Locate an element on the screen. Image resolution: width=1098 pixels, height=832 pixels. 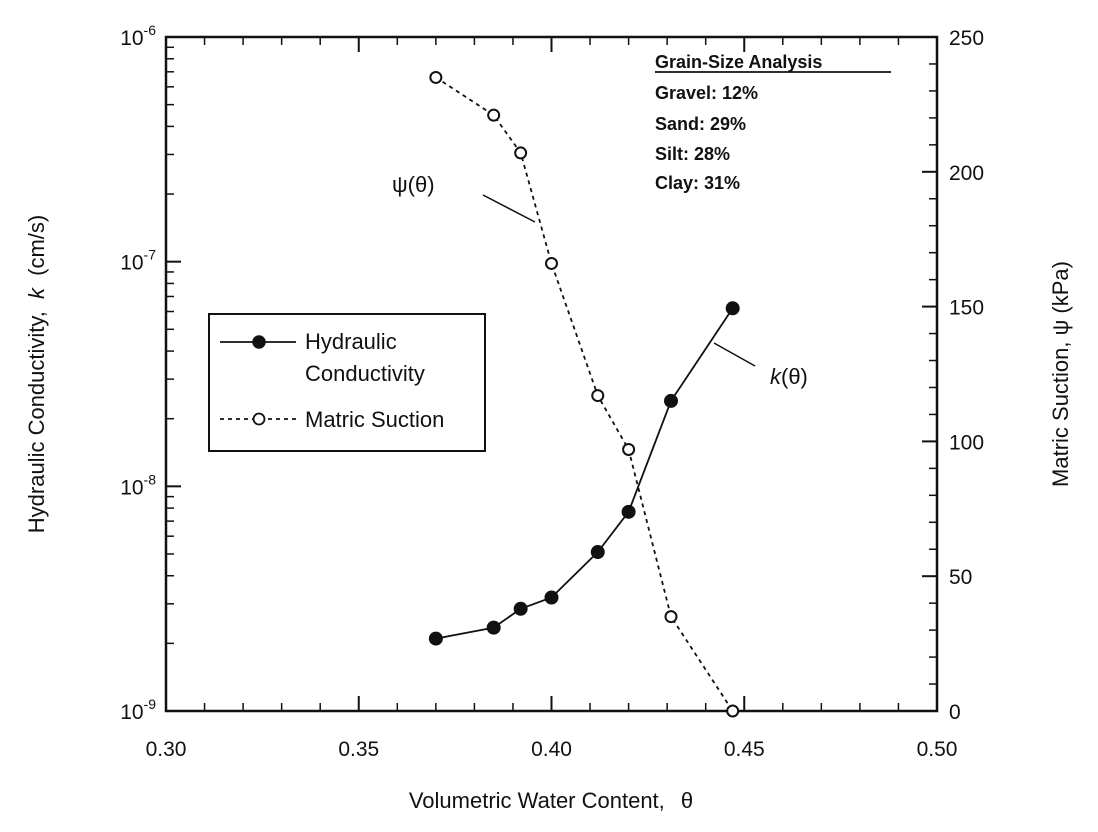
y-right-tick-label: 50 is located at coordinates (960, 577).